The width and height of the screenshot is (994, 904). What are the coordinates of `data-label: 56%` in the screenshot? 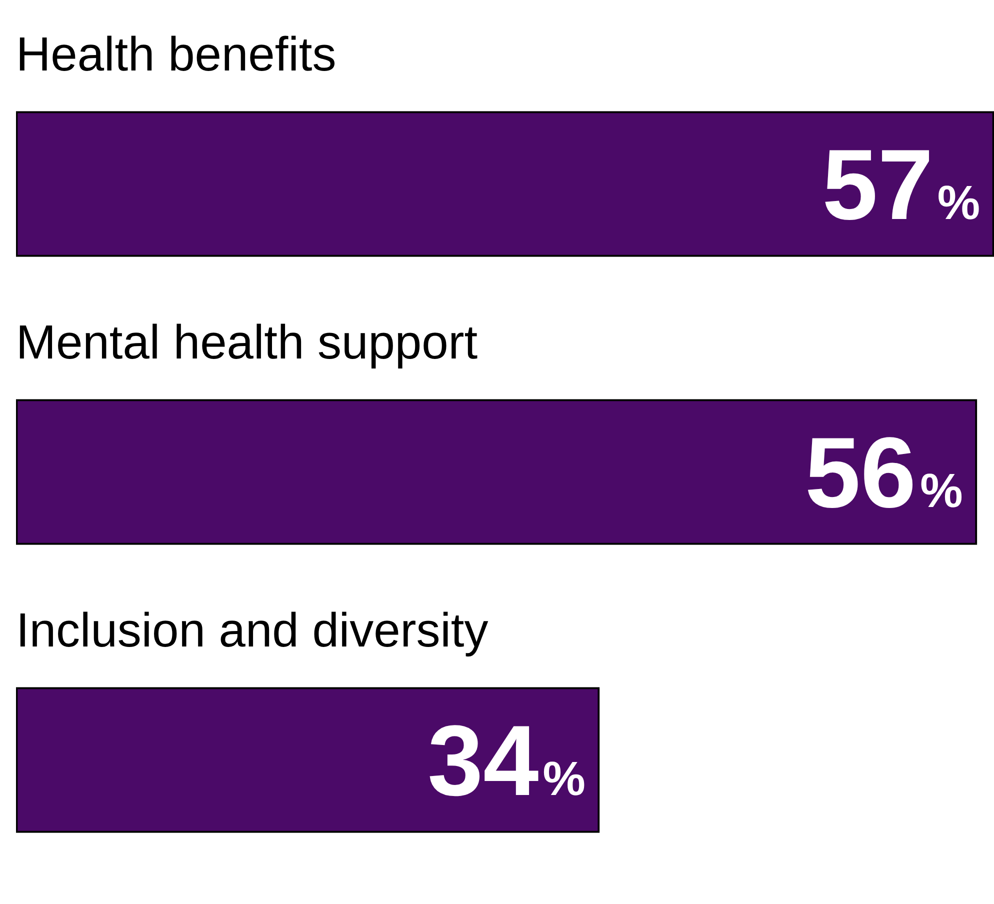 It's located at (883, 473).